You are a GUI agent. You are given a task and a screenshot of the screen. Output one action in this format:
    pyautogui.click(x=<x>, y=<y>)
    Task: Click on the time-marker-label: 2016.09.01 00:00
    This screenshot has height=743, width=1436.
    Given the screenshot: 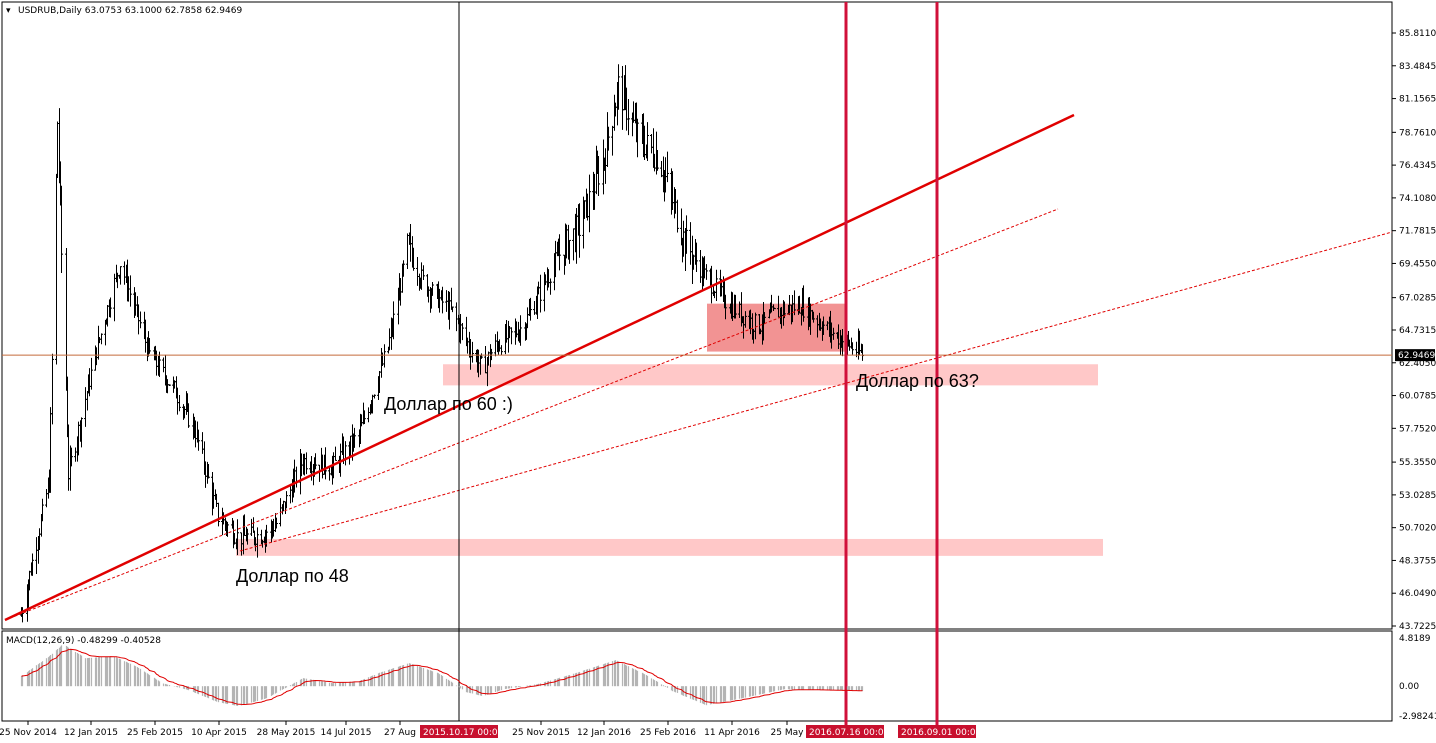 What is the action you would take?
    pyautogui.click(x=941, y=733)
    